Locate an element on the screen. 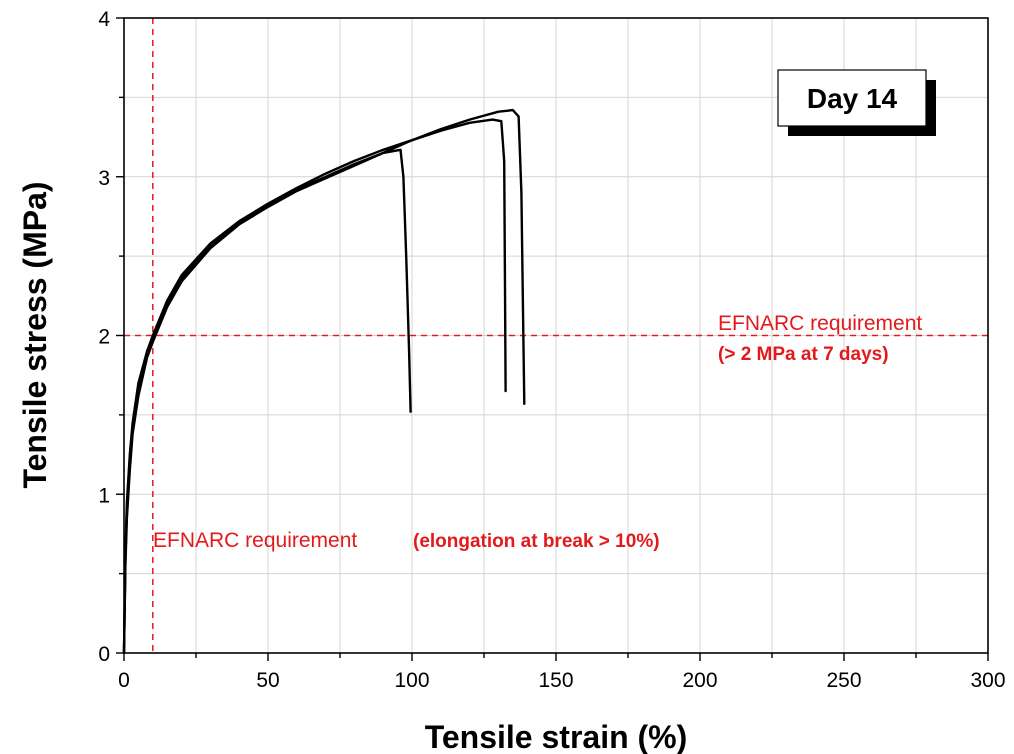 The width and height of the screenshot is (1014, 754). v-requirement-label: EFNARC requirement is located at coordinates (255, 540).